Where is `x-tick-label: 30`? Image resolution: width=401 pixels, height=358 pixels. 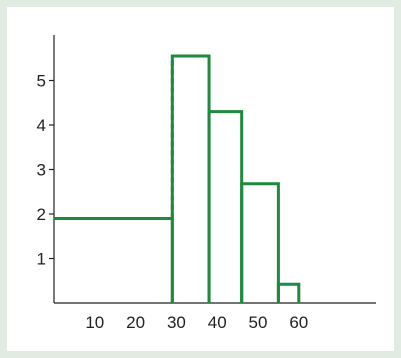 x-tick-label: 30 is located at coordinates (176, 322).